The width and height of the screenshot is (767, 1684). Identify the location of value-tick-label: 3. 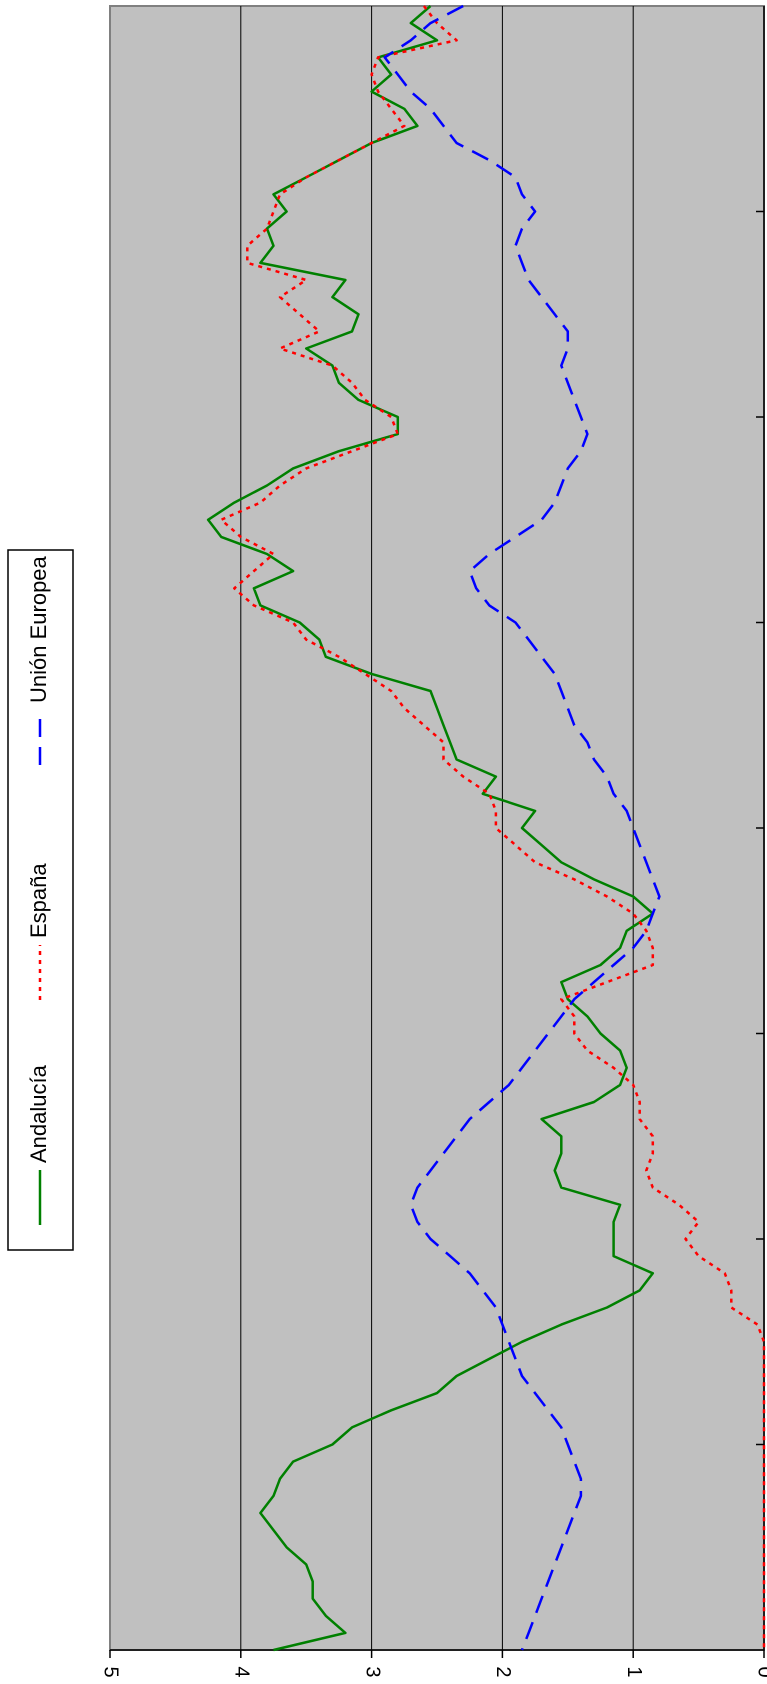
(372, 1671).